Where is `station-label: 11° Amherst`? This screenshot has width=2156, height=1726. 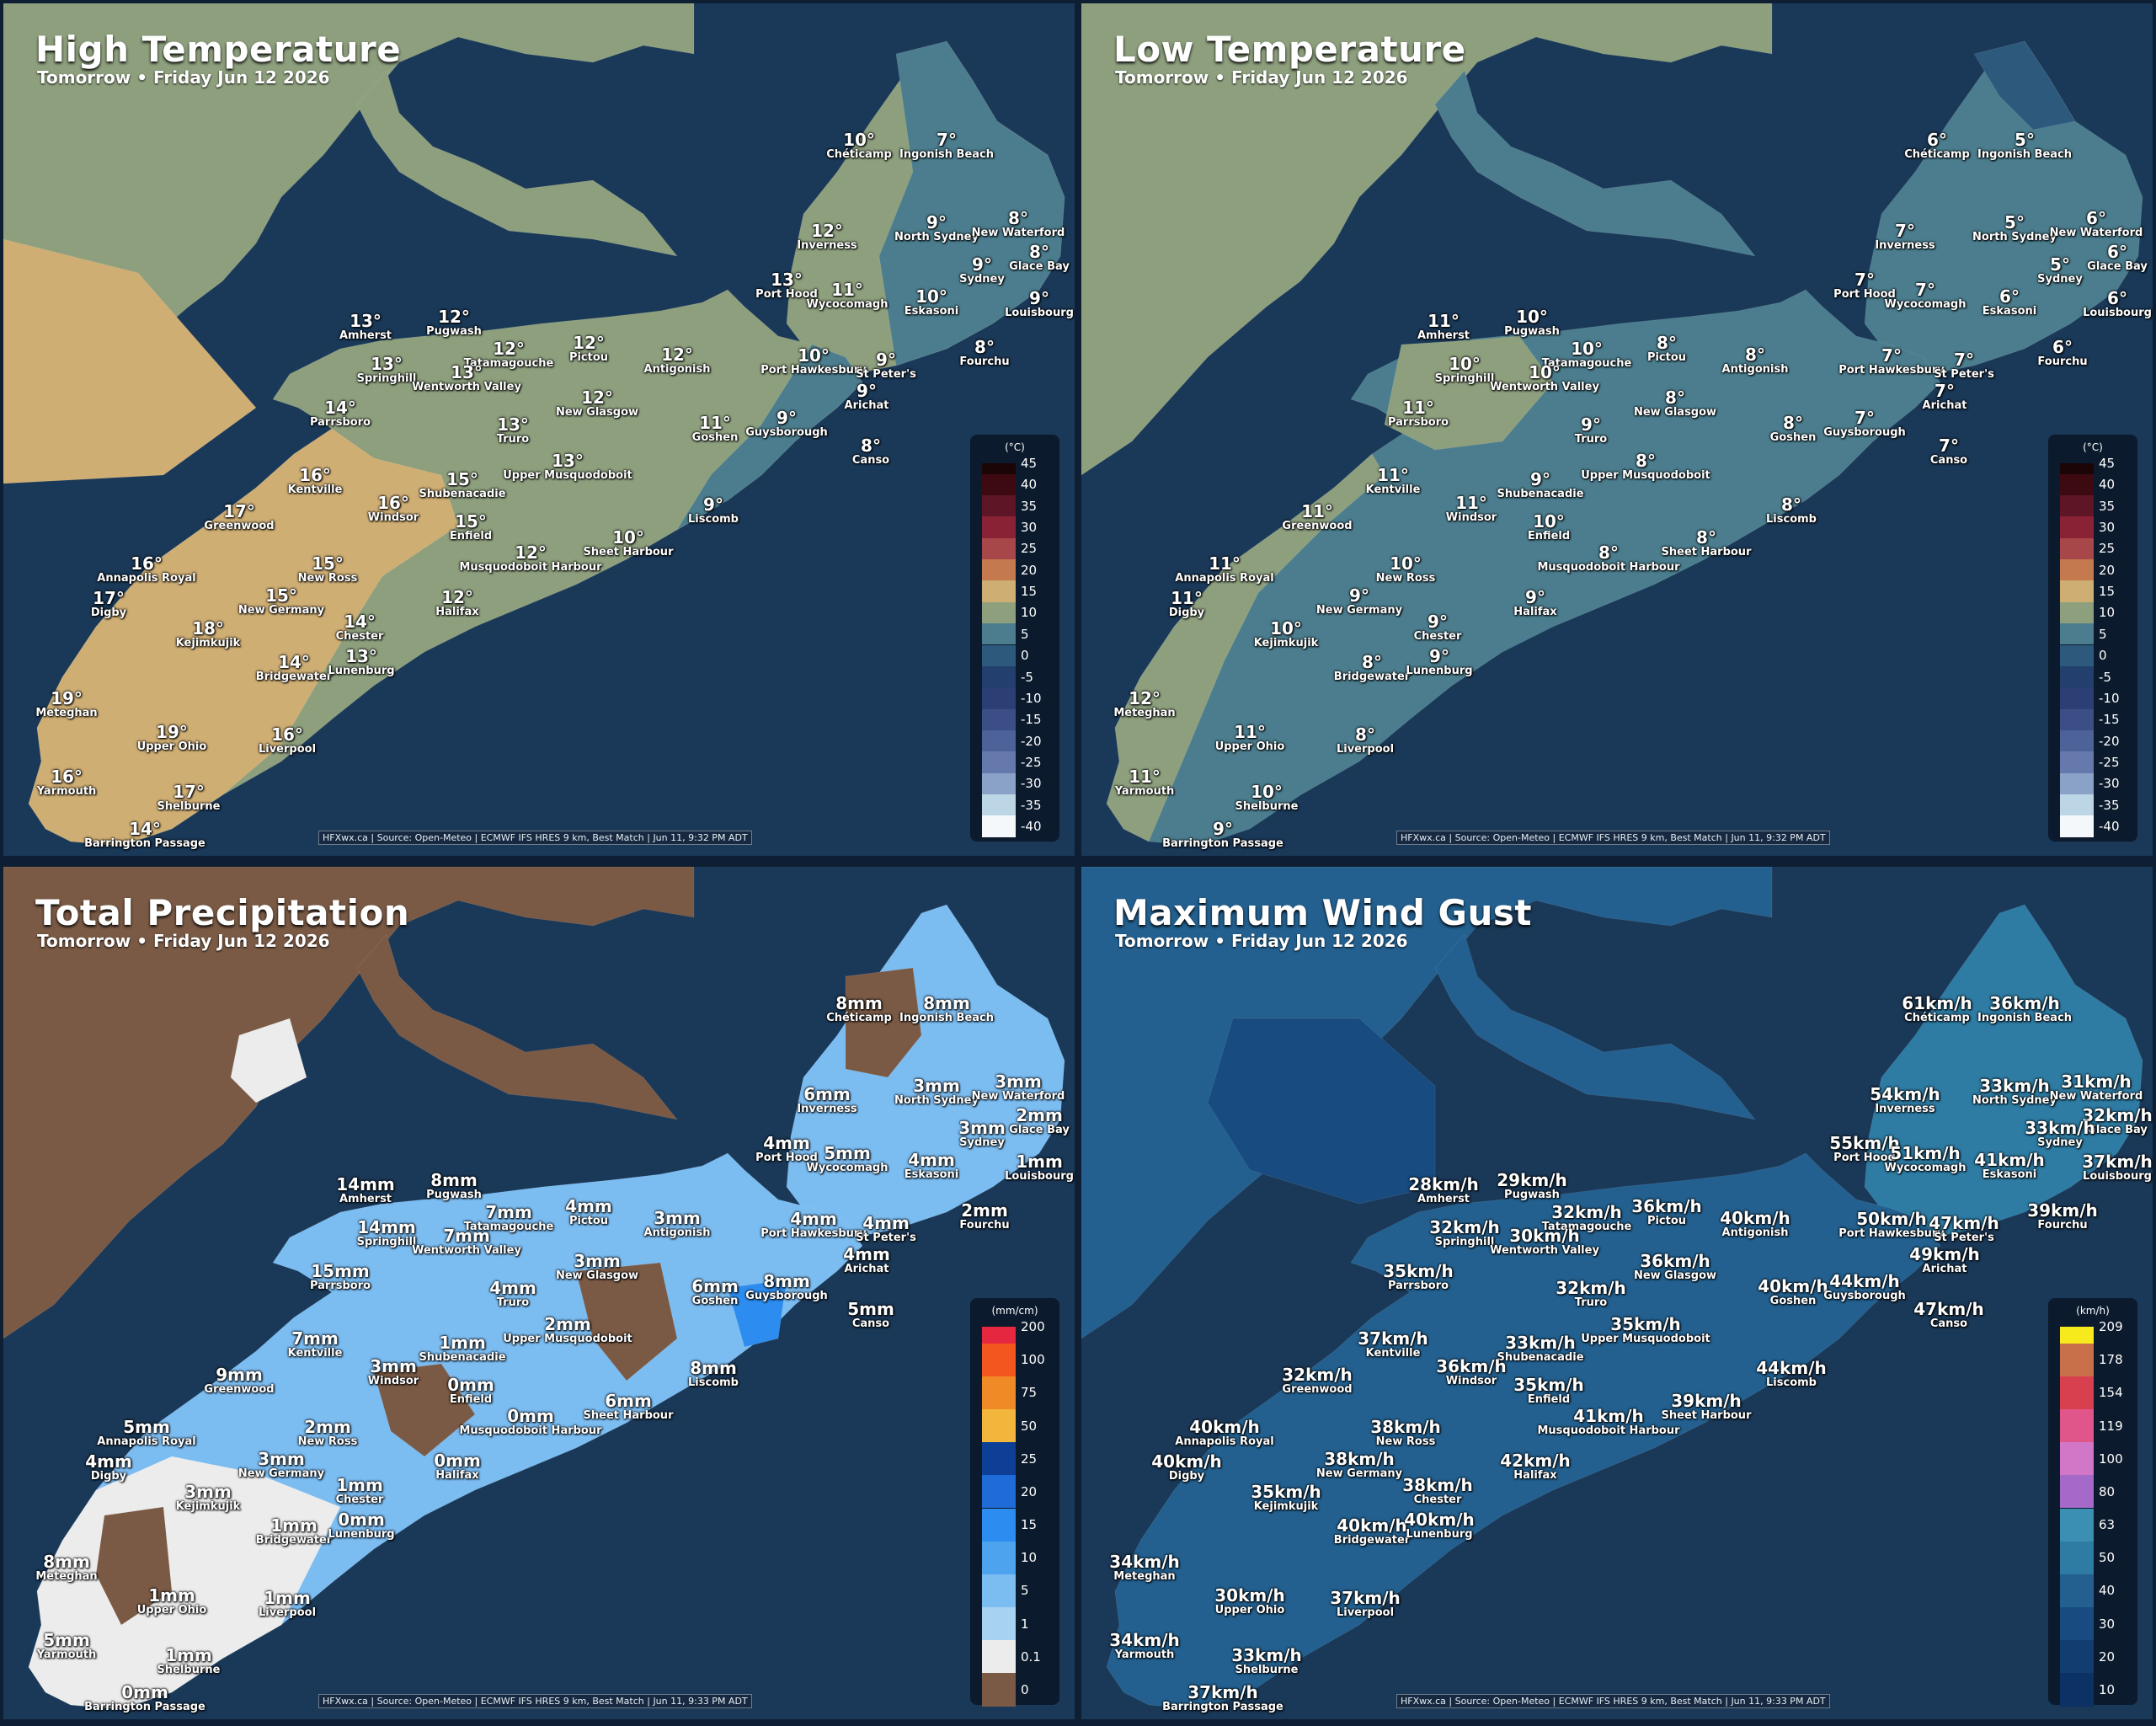
station-label: 11° Amherst is located at coordinates (1443, 327).